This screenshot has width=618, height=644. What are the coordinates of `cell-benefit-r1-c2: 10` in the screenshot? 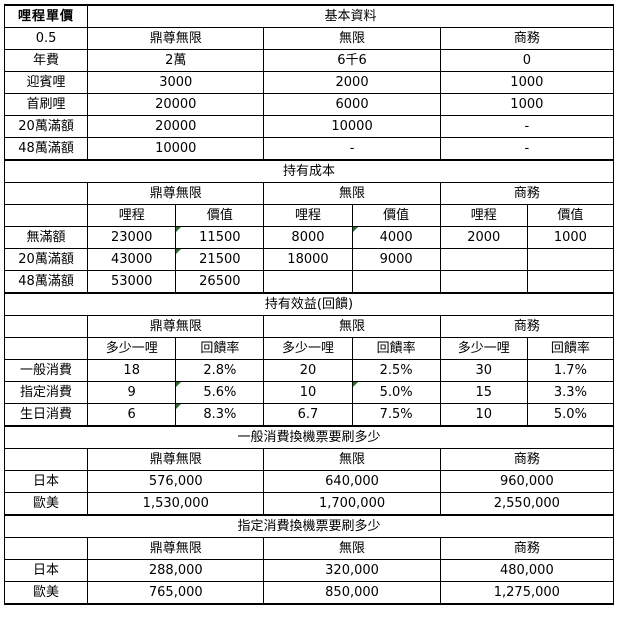 It's located at (308, 392).